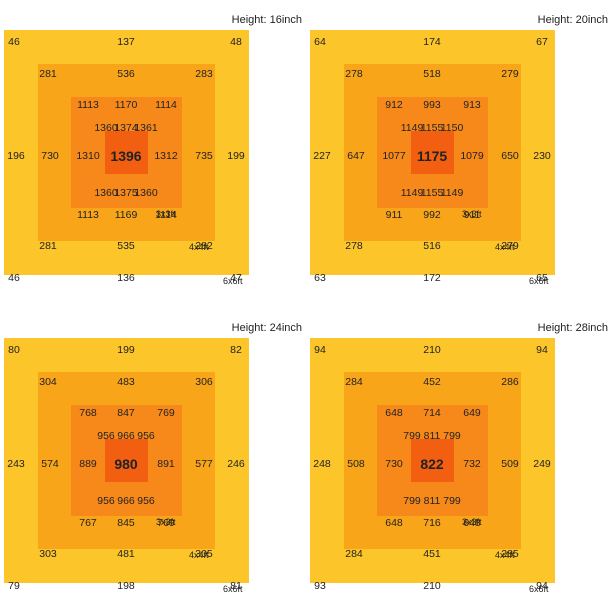 This screenshot has width=614, height=616. I want to click on inner-value: 768, so click(88, 413).